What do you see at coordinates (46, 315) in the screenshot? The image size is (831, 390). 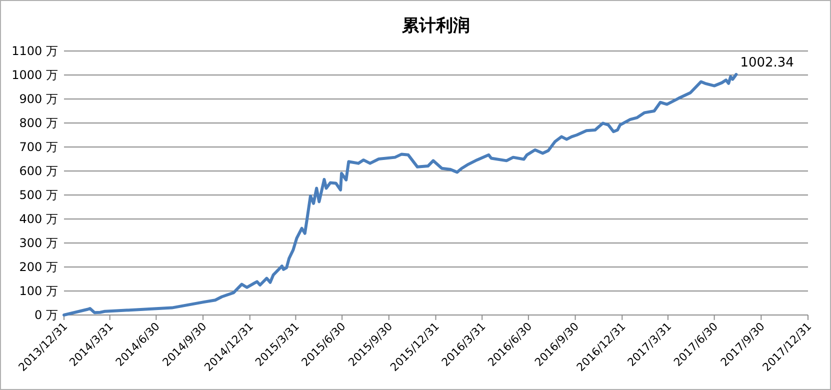 I see `y-tick-label: 0 万` at bounding box center [46, 315].